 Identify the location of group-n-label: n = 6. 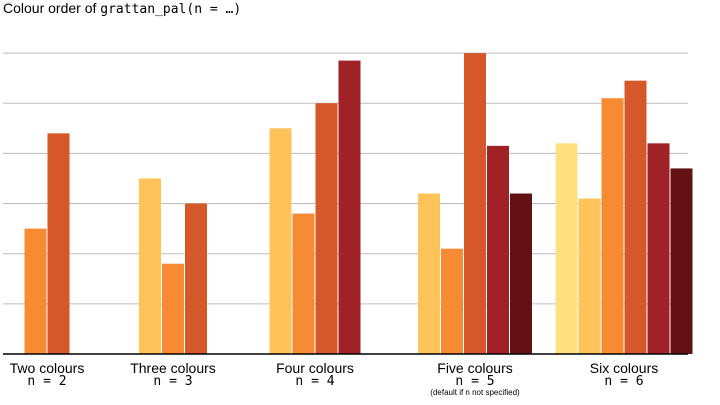
(624, 381).